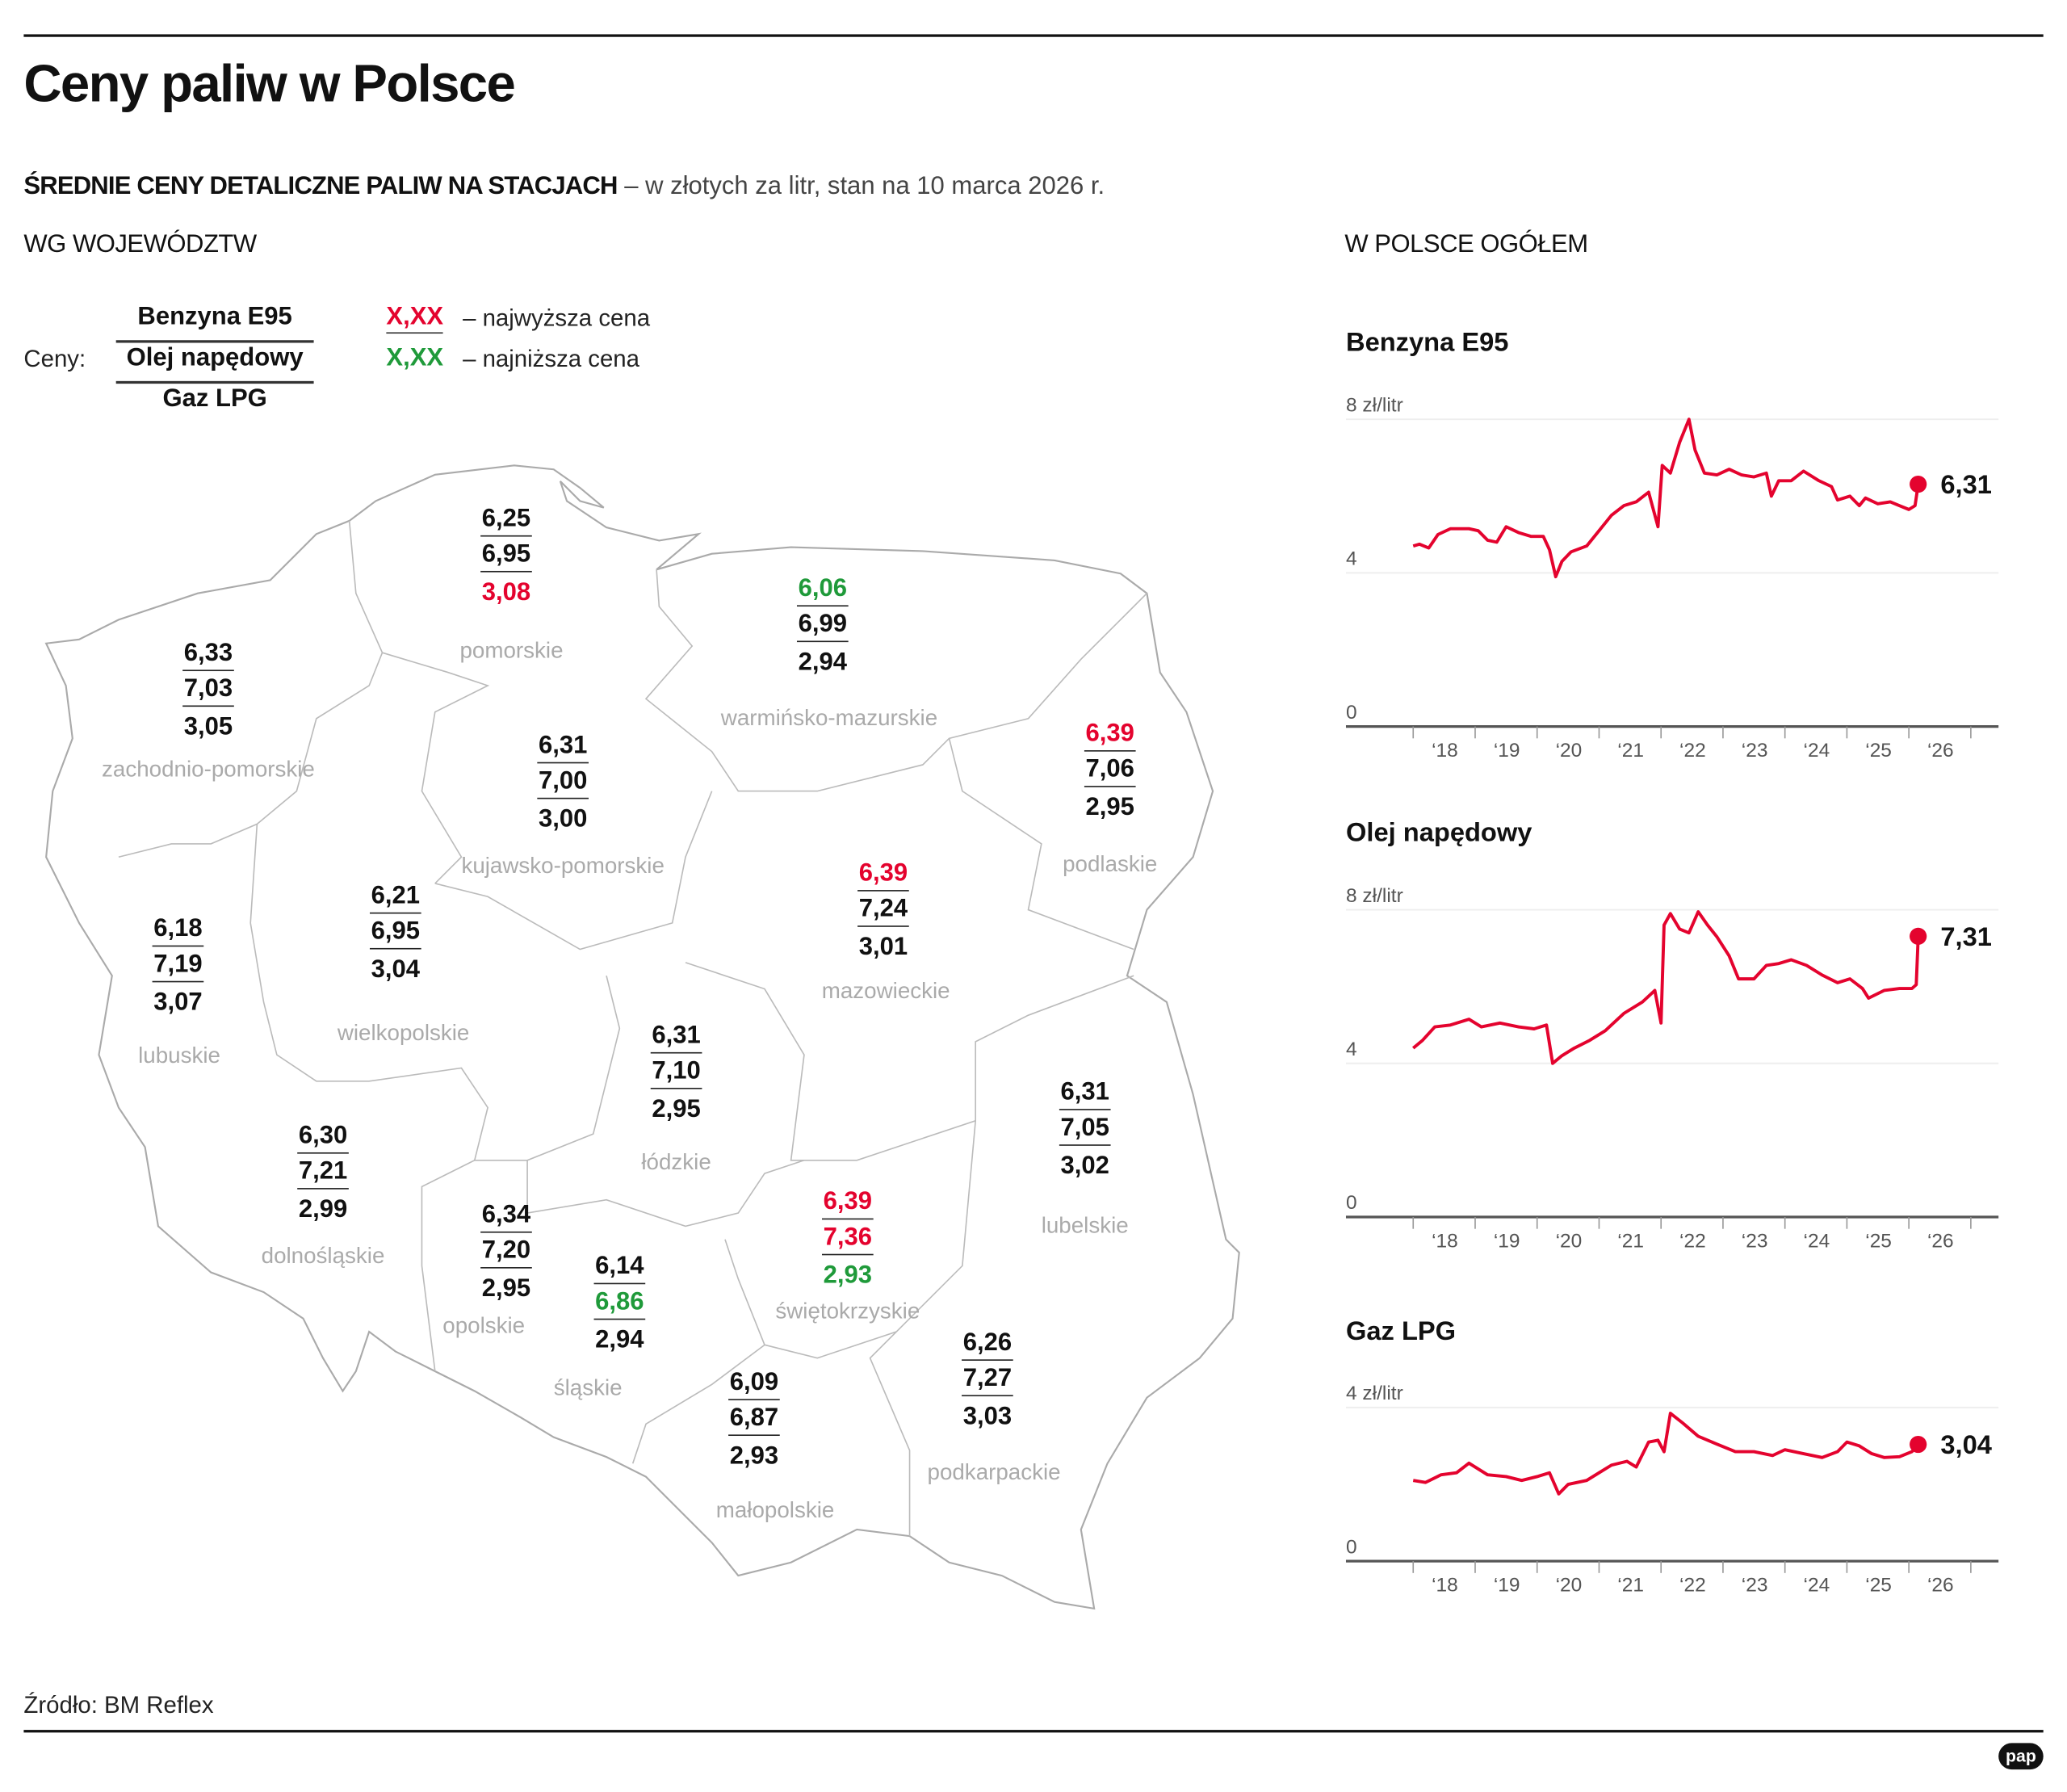  Describe the element at coordinates (178, 1002) in the screenshot. I see `price-lpg: 3,07` at that location.